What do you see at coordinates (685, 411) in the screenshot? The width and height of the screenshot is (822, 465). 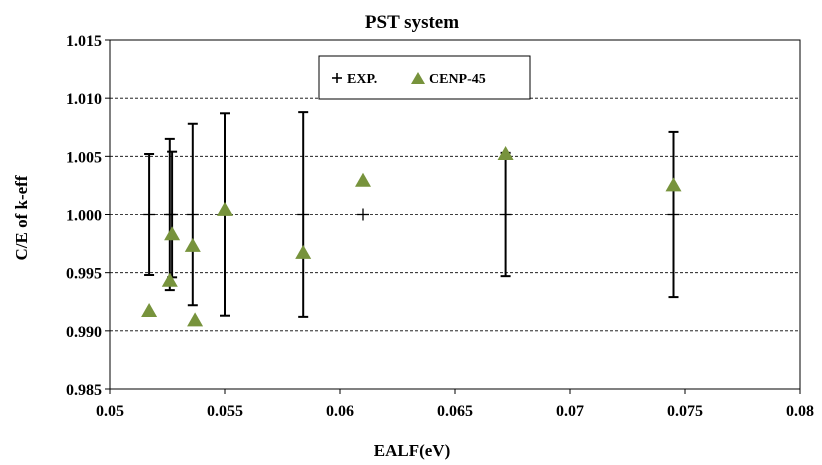 I see `x-tick-label: 0.075` at bounding box center [685, 411].